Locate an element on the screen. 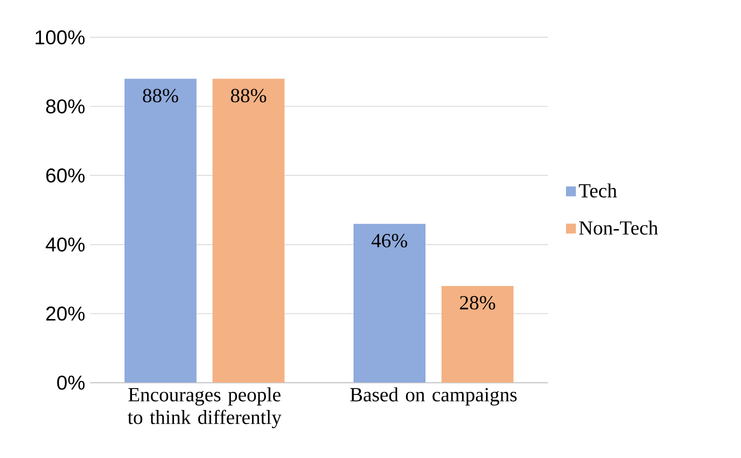  x-tick-label: Based on campaigns is located at coordinates (433, 396).